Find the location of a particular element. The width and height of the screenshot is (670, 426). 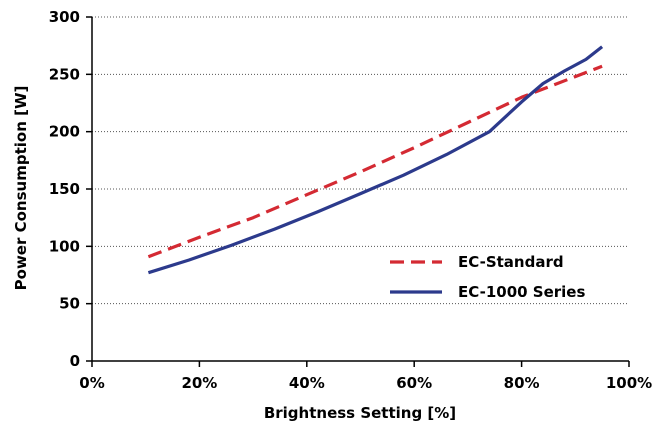

y-tick-label-0: 0 is located at coordinates (75, 361).